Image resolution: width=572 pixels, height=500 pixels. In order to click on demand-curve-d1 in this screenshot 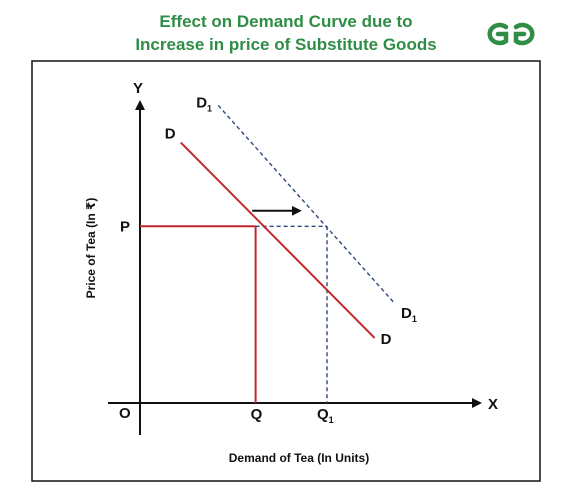, I will do `click(306, 204)`.